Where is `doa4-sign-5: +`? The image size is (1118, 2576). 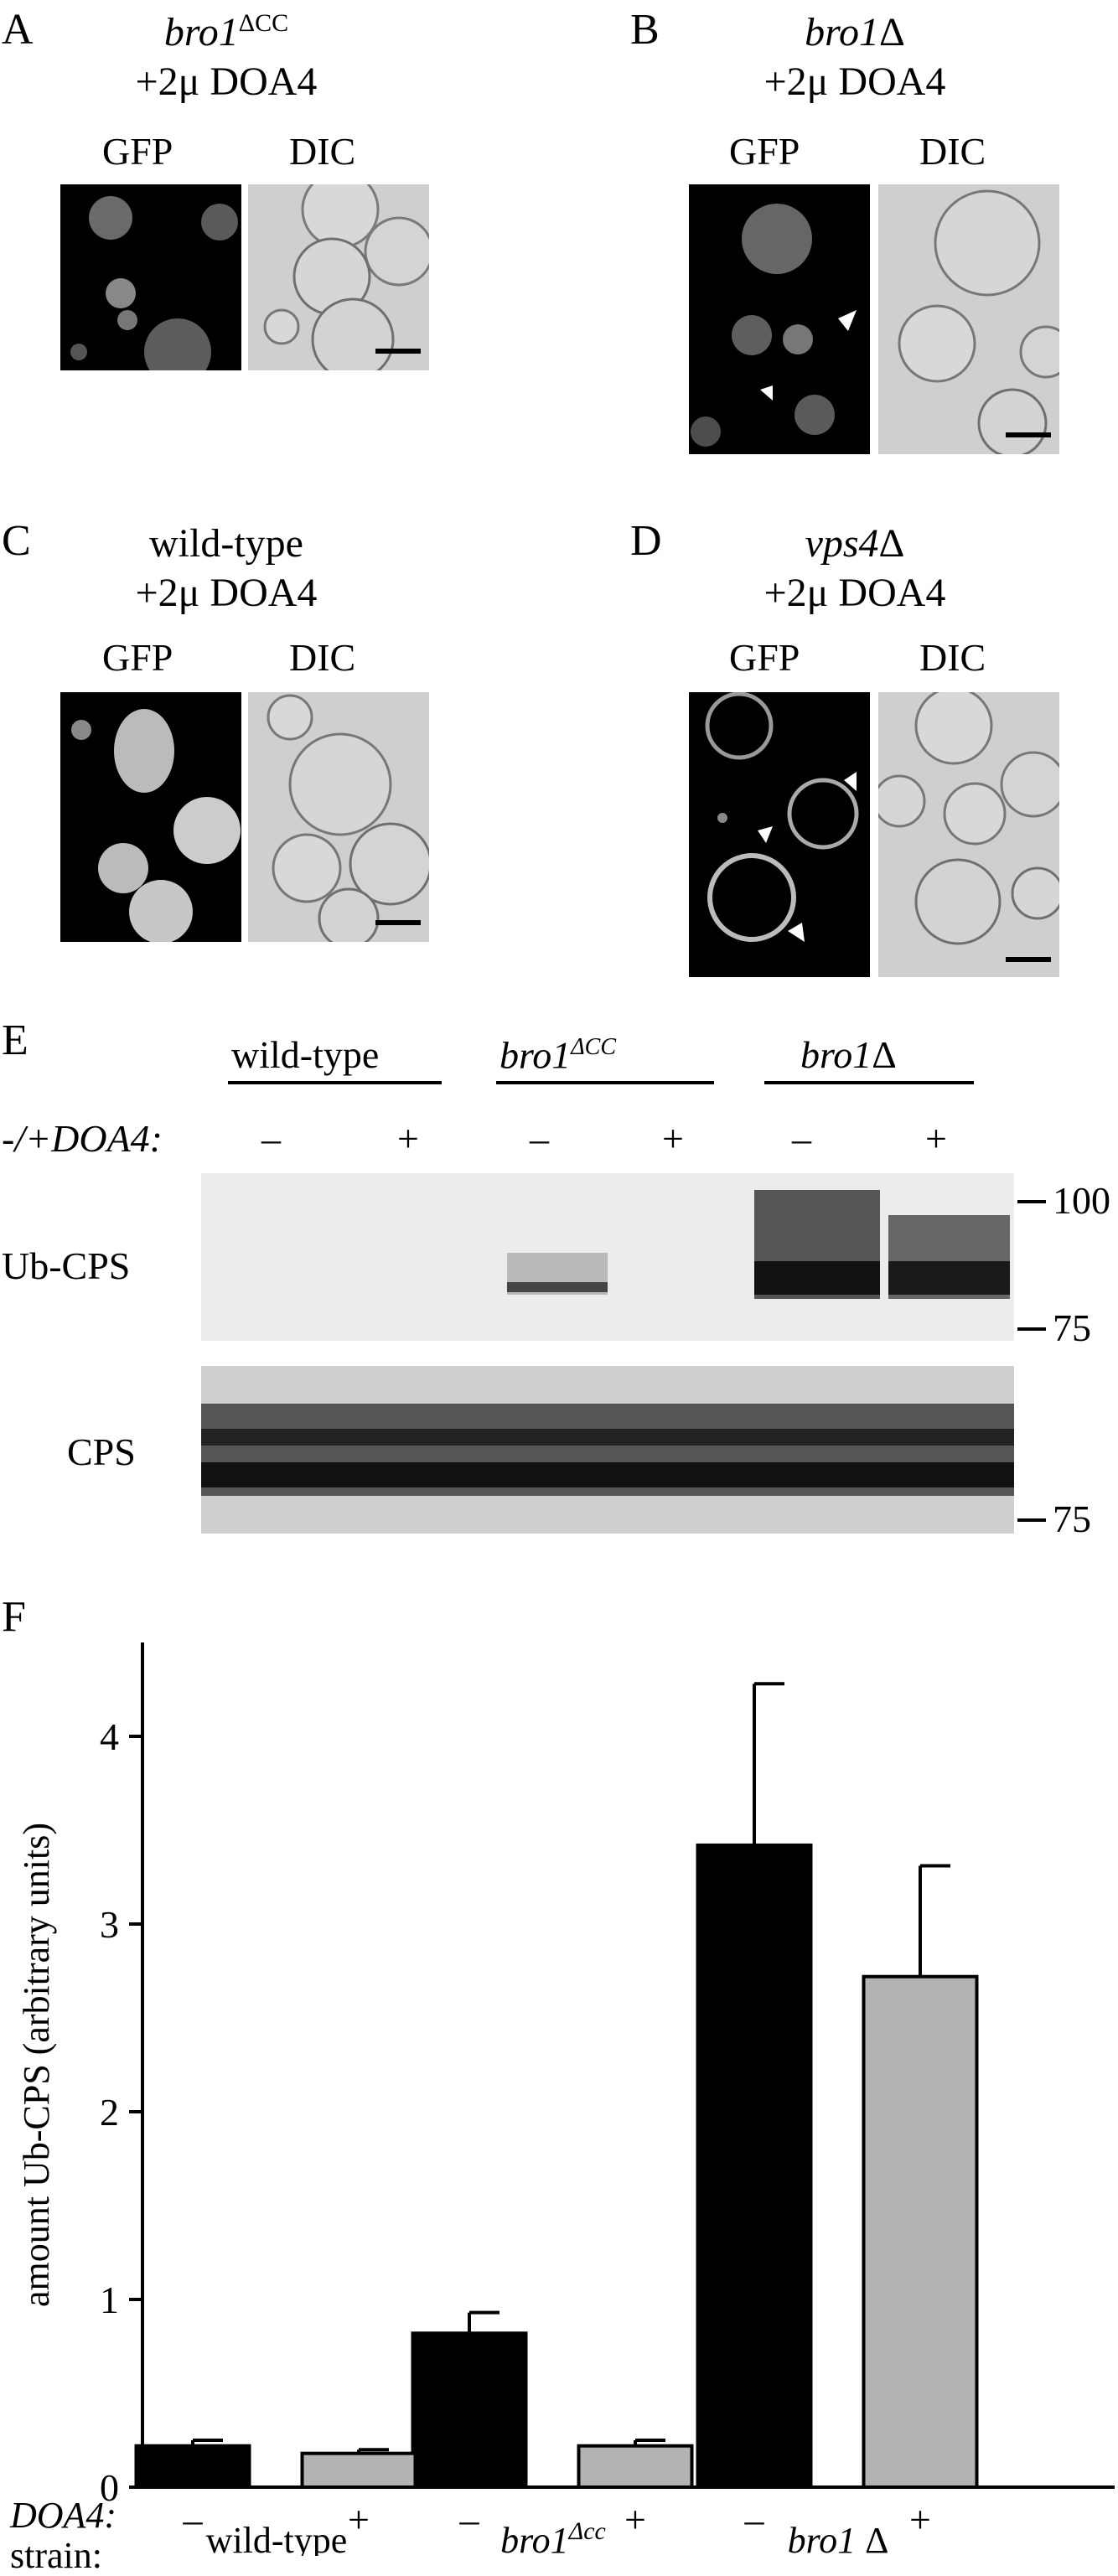 doa4-sign-5: + is located at coordinates (920, 2519).